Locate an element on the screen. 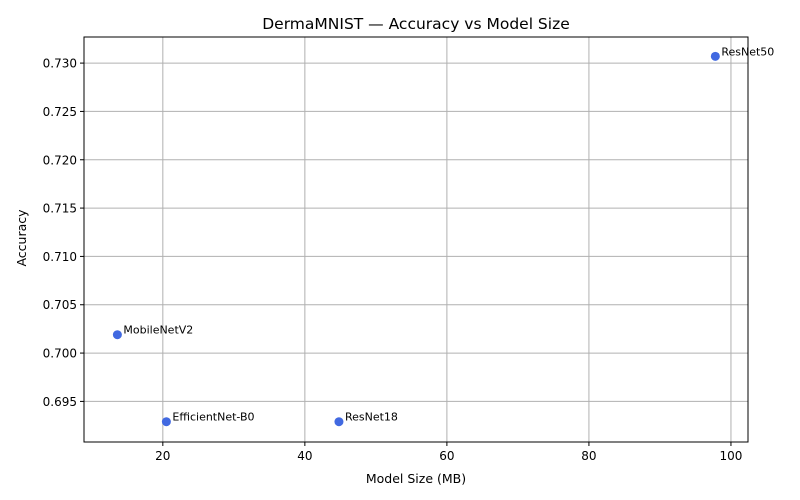  data-point-label: ResNet18 is located at coordinates (371, 417).